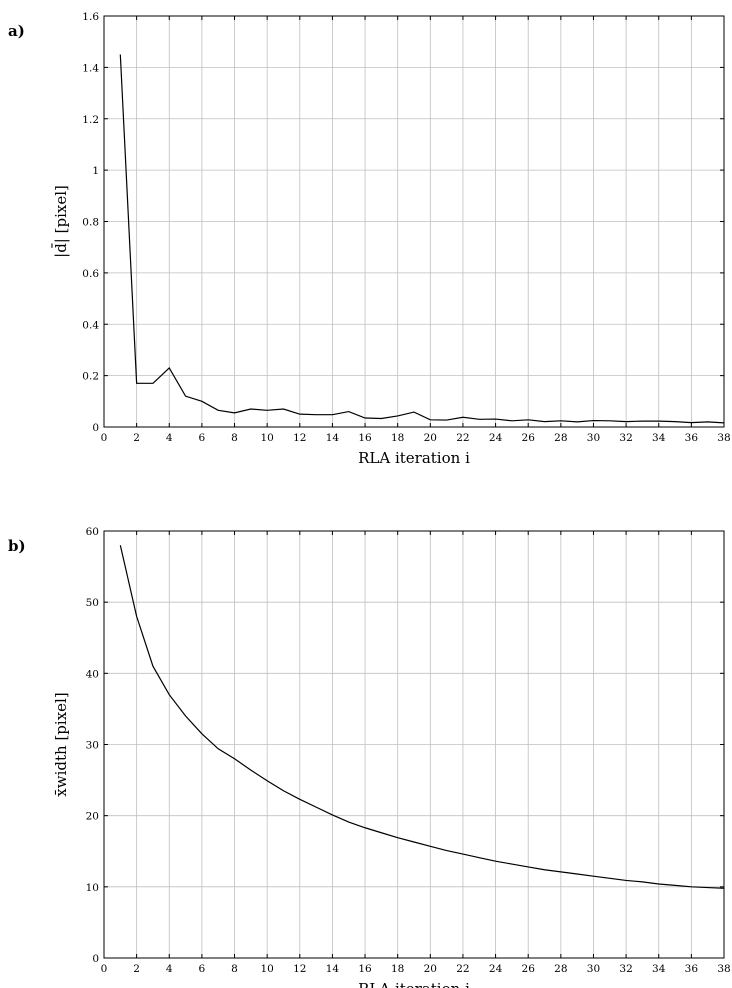  What do you see at coordinates (90, 68) in the screenshot?
I see `y-tick-label: 1.4` at bounding box center [90, 68].